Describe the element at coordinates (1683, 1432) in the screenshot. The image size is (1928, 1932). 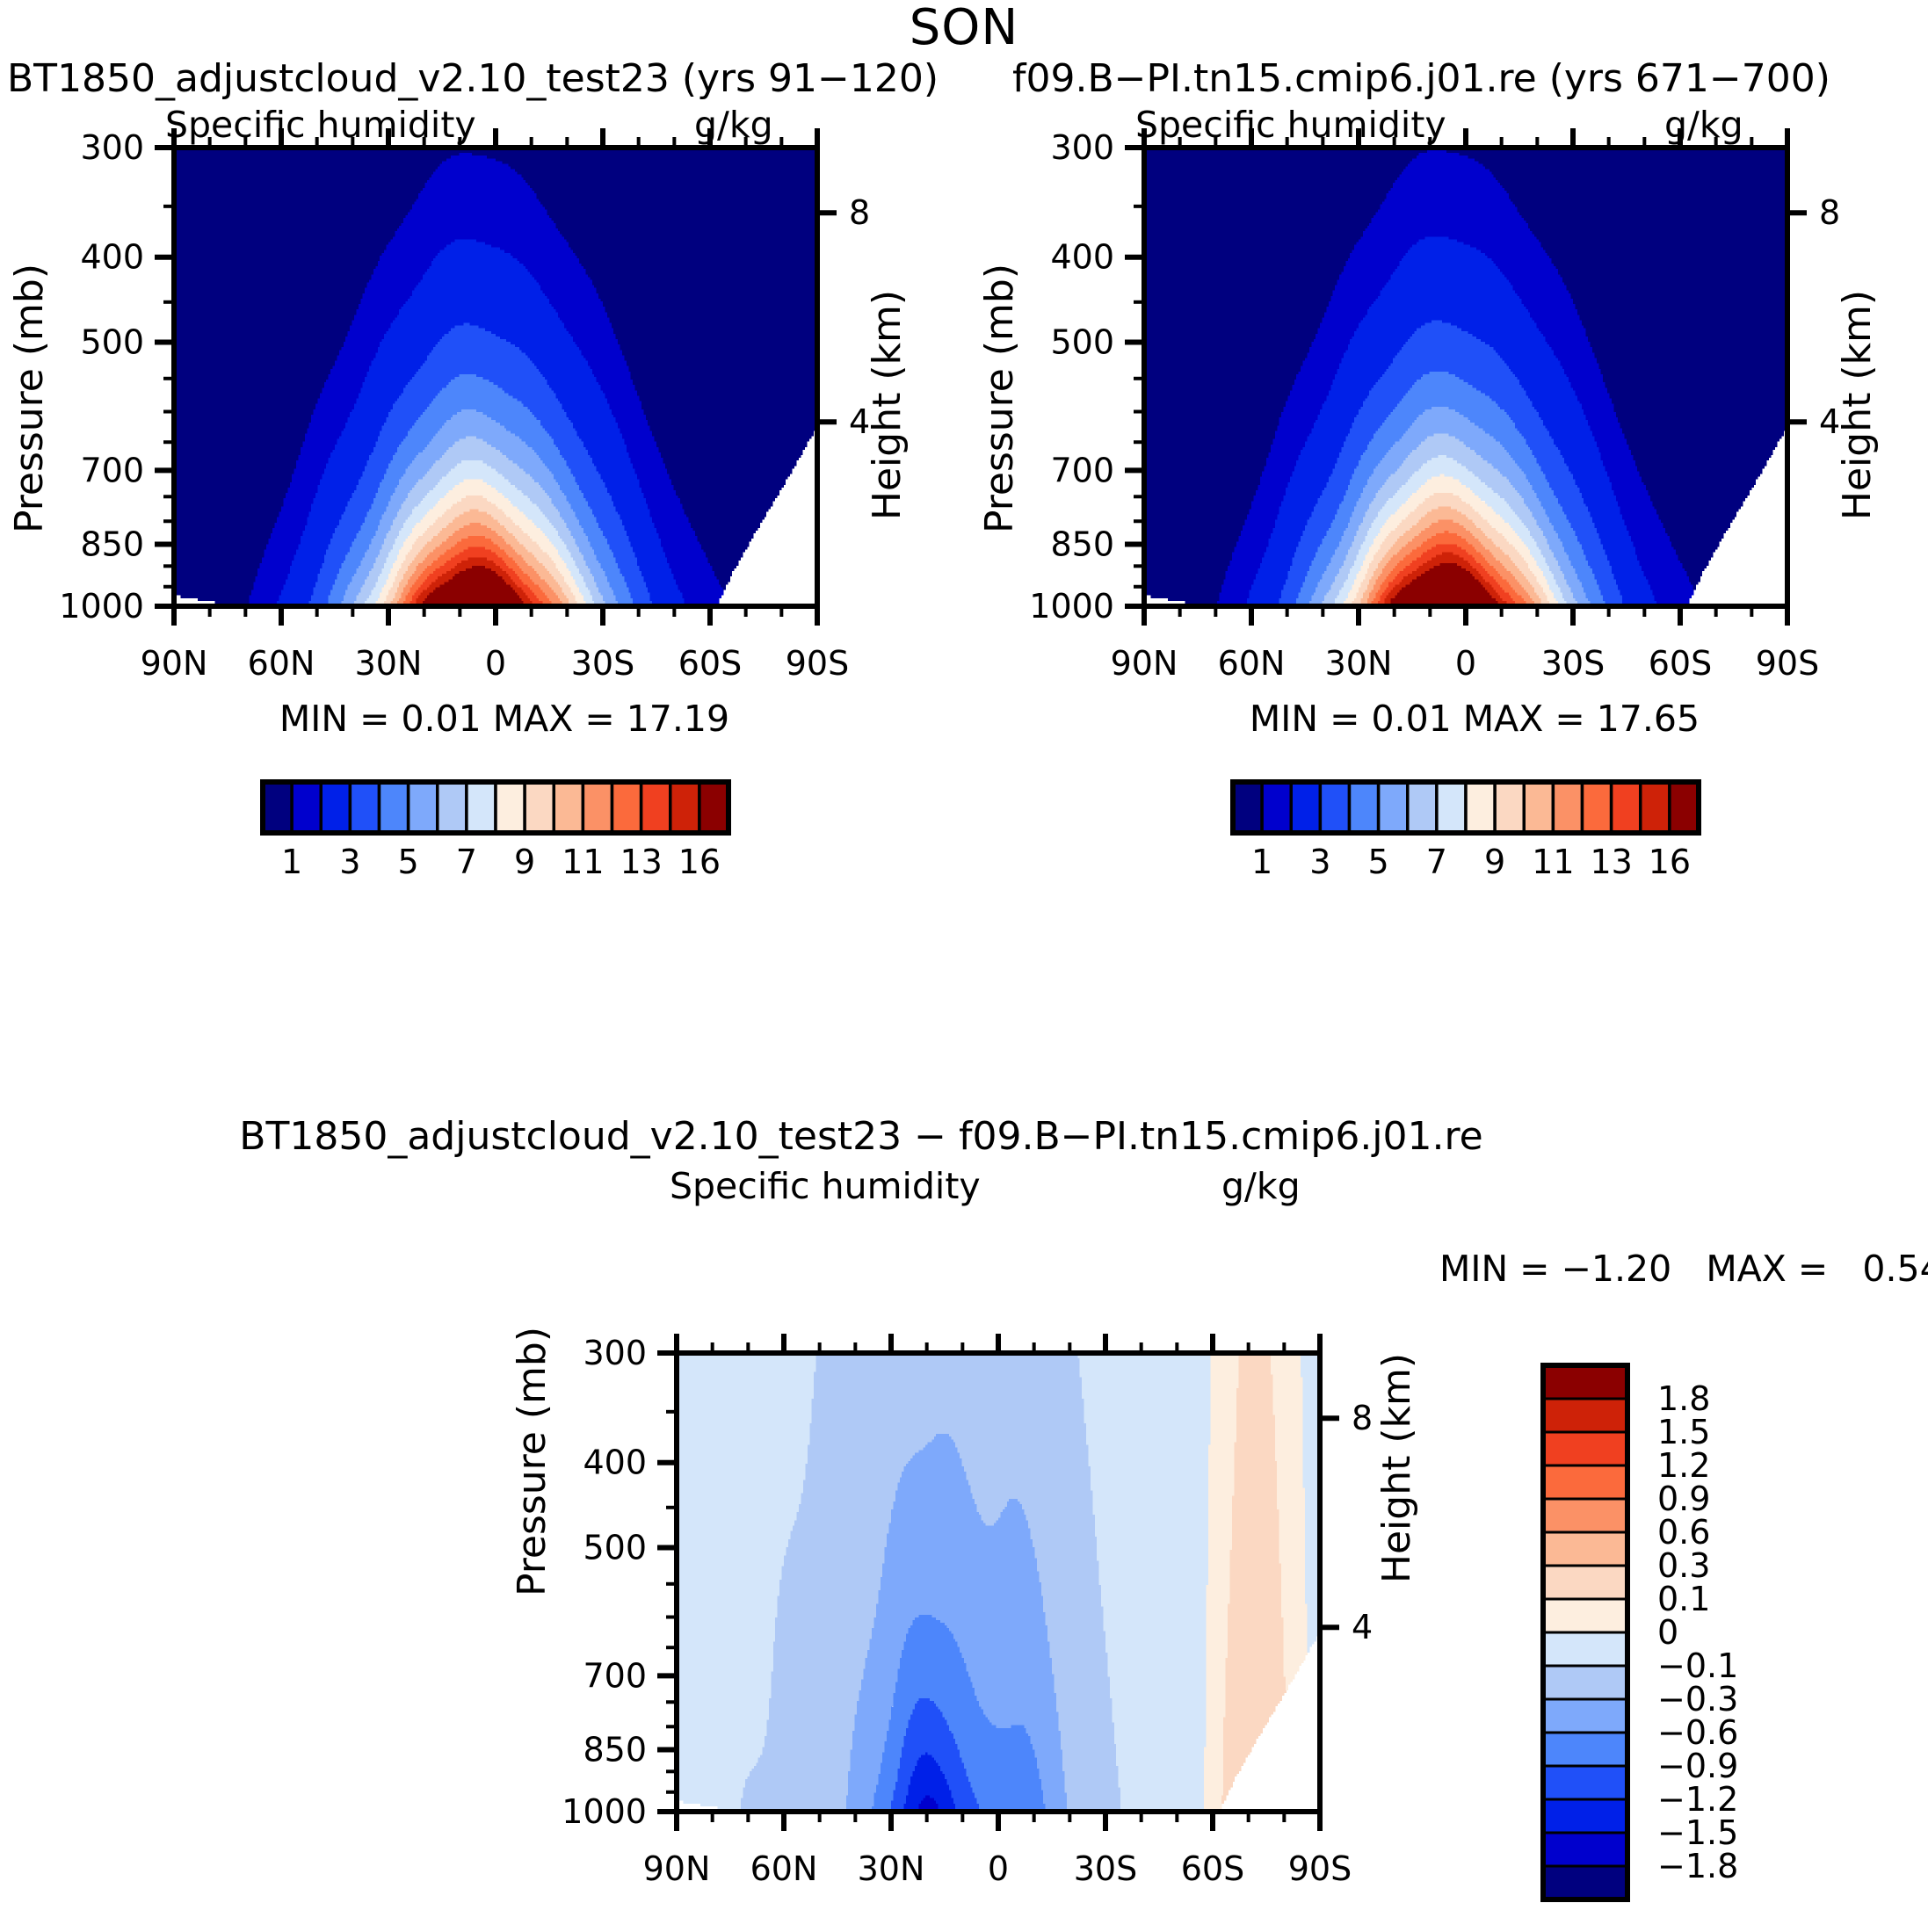
I see `colorbar-tick-label: 1.5` at that location.